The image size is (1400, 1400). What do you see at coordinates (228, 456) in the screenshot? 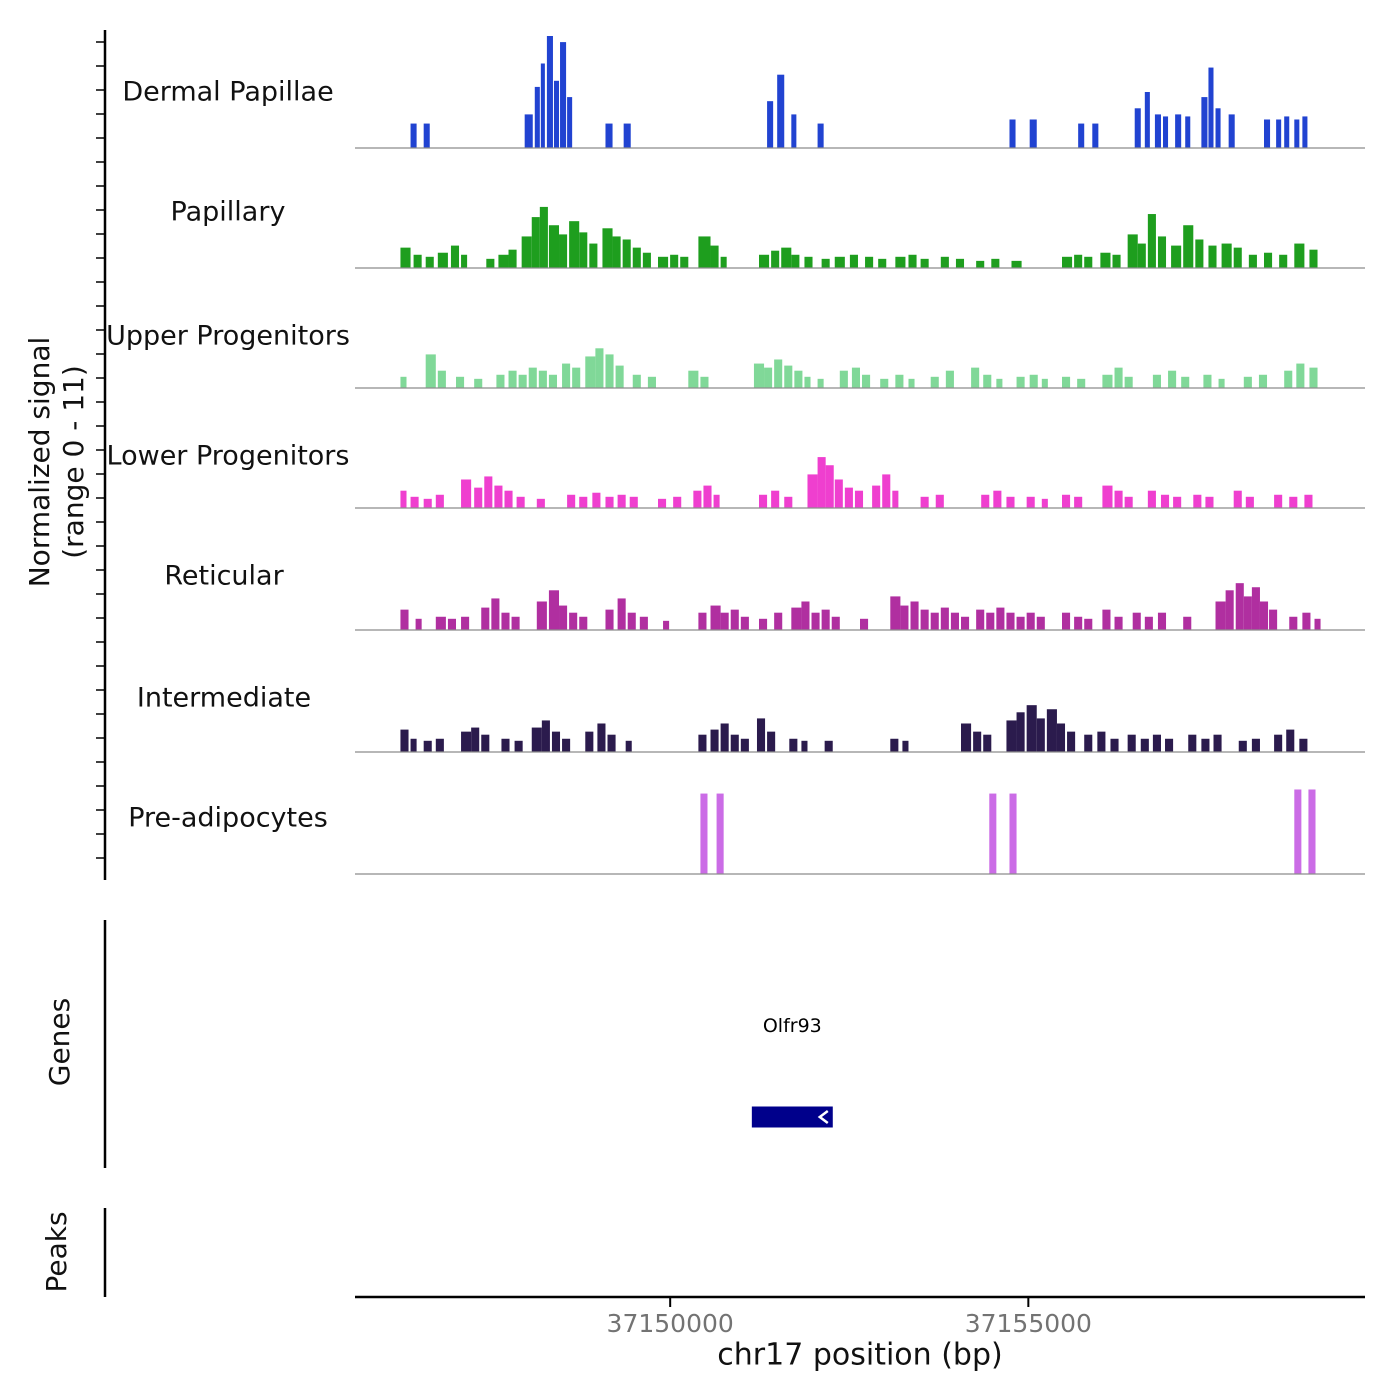
I see `track-label-lower-progenitors: Lower Progenitors` at bounding box center [228, 456].